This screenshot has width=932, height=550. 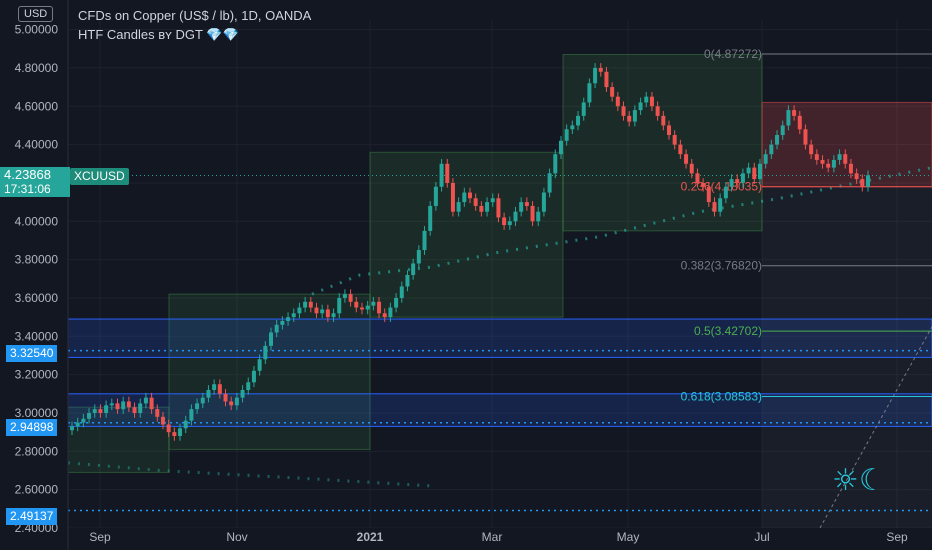 I want to click on y-tick-label: 4.60000, so click(x=37, y=106).